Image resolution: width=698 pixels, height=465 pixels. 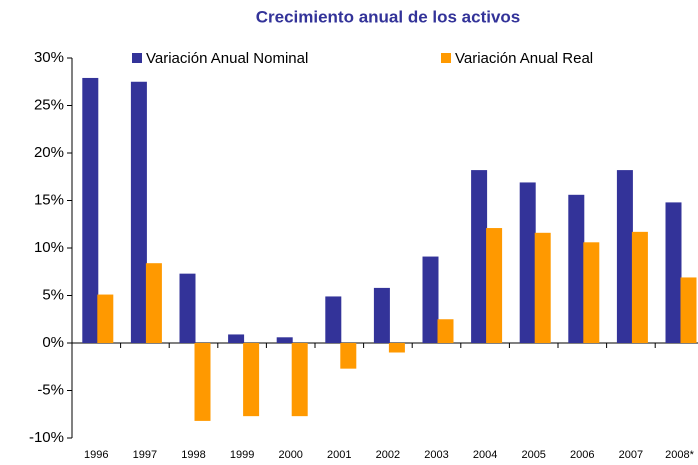 I want to click on x-tick-label: 2004, so click(x=485, y=455).